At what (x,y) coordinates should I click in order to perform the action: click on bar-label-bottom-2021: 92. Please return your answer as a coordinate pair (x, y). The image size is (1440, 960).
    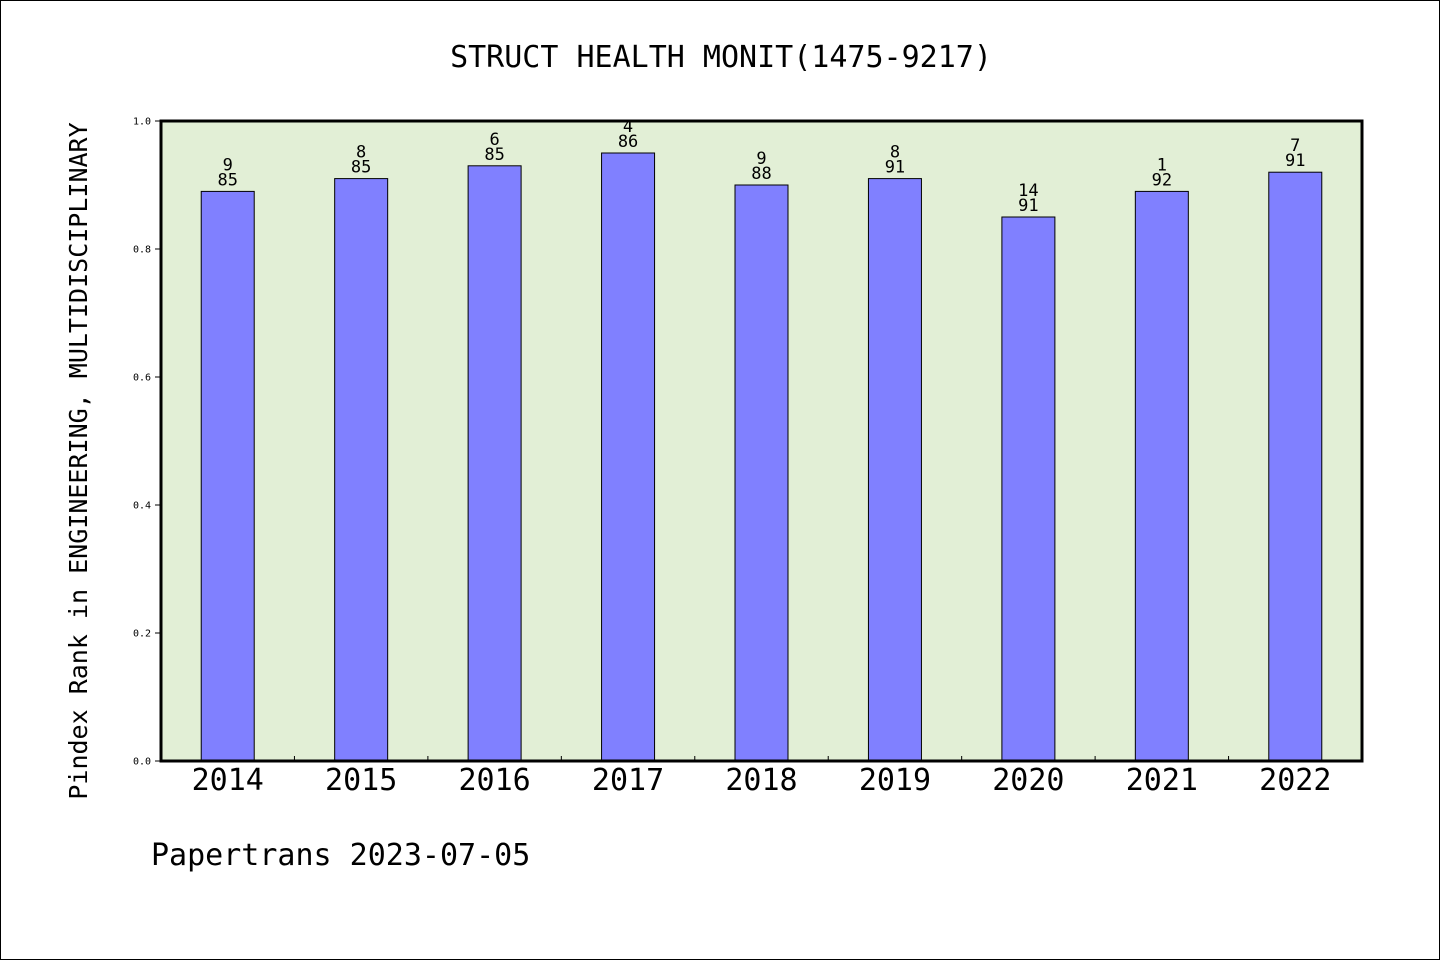
    Looking at the image, I should click on (1162, 180).